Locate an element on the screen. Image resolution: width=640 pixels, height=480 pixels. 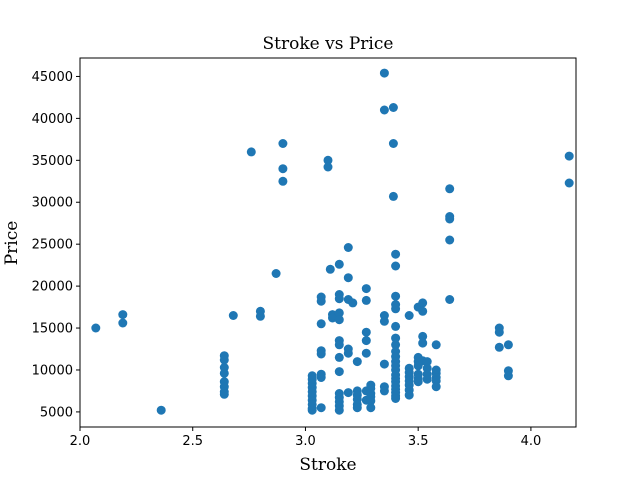
x-tick-label: 2.5 is located at coordinates (192, 441).